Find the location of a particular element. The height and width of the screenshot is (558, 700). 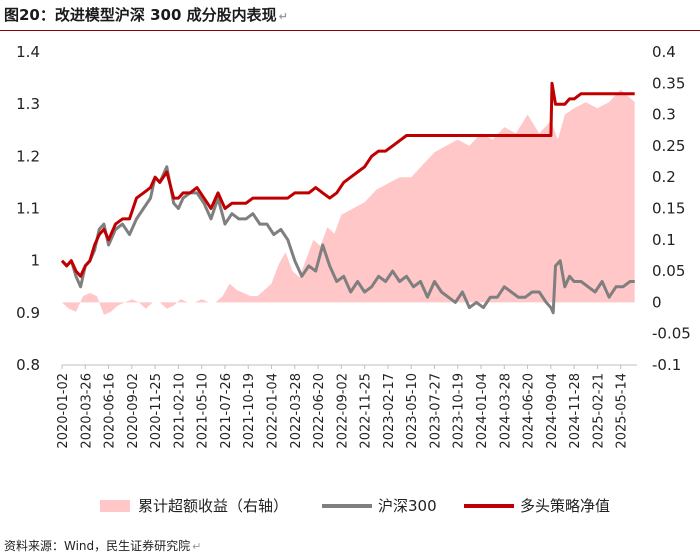

source-note-text: 资料来源：Wind，民生证券研究院 is located at coordinates (97, 546).